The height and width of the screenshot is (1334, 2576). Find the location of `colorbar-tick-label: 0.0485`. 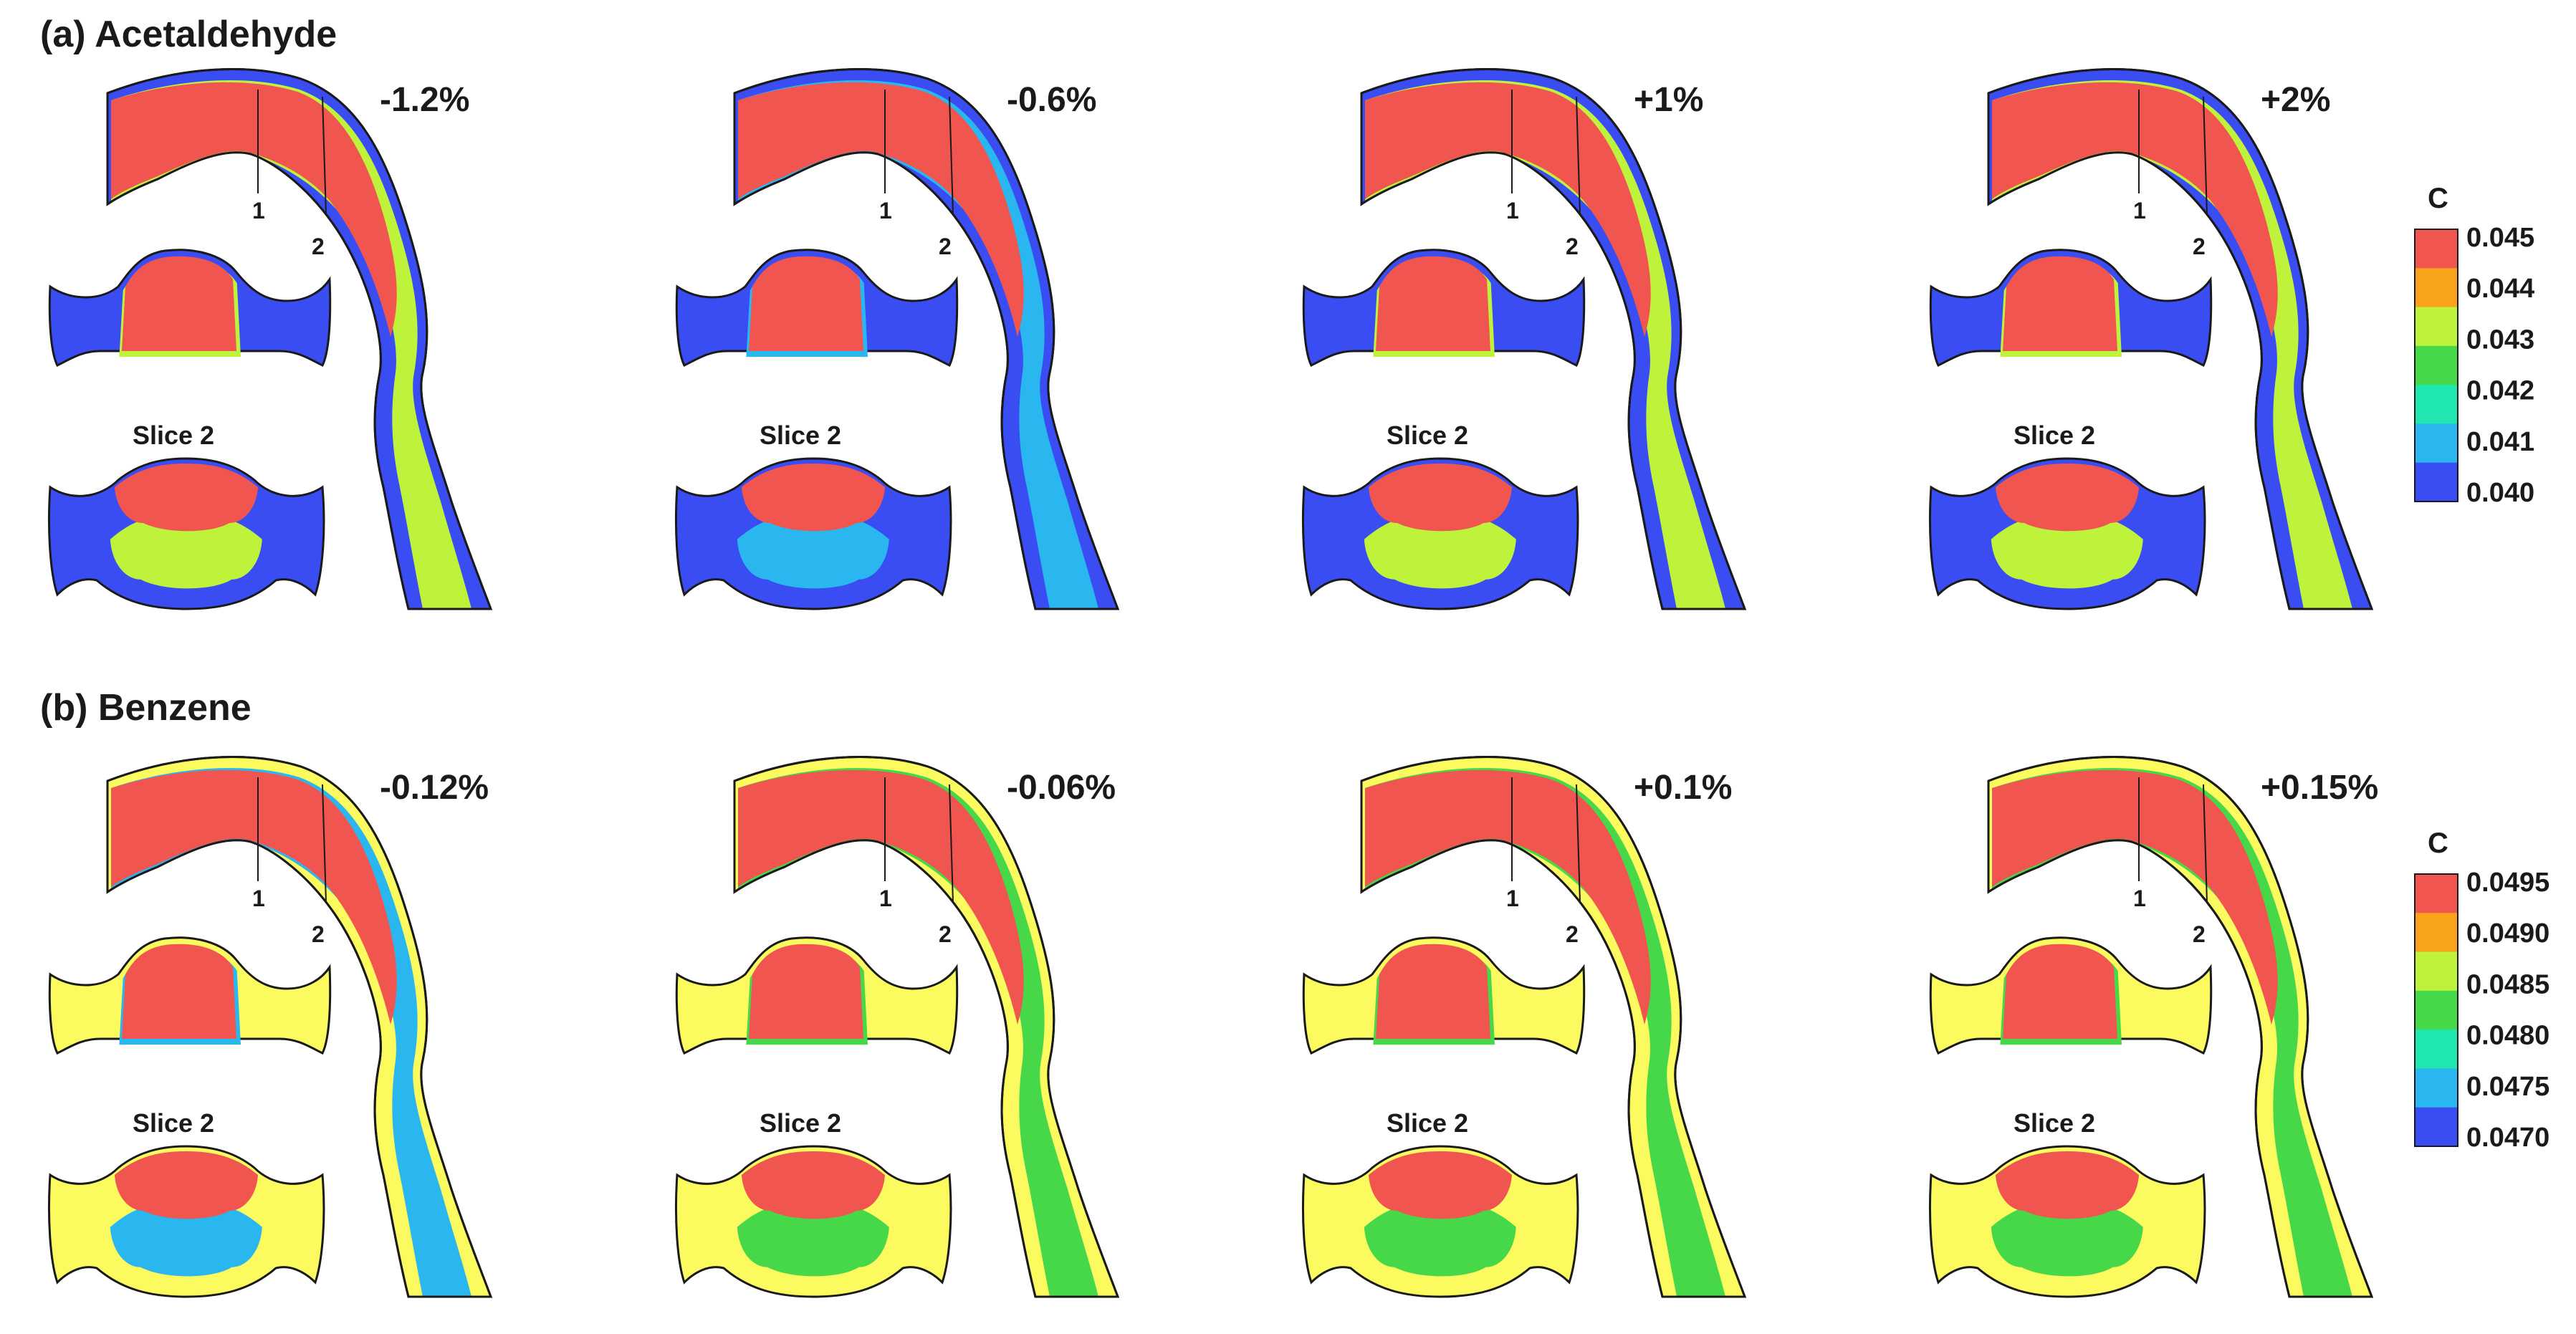

colorbar-tick-label: 0.0485 is located at coordinates (2507, 984).